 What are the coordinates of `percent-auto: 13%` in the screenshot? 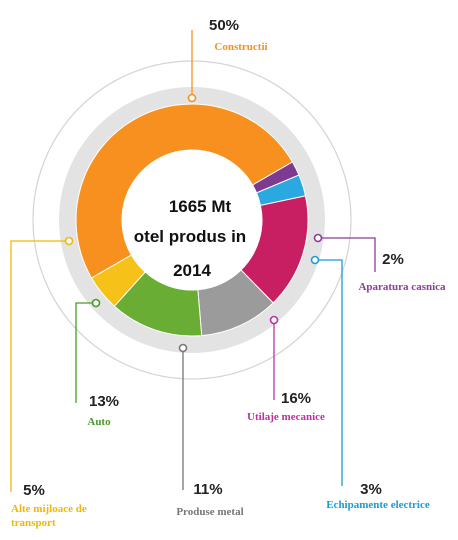 It's located at (104, 401).